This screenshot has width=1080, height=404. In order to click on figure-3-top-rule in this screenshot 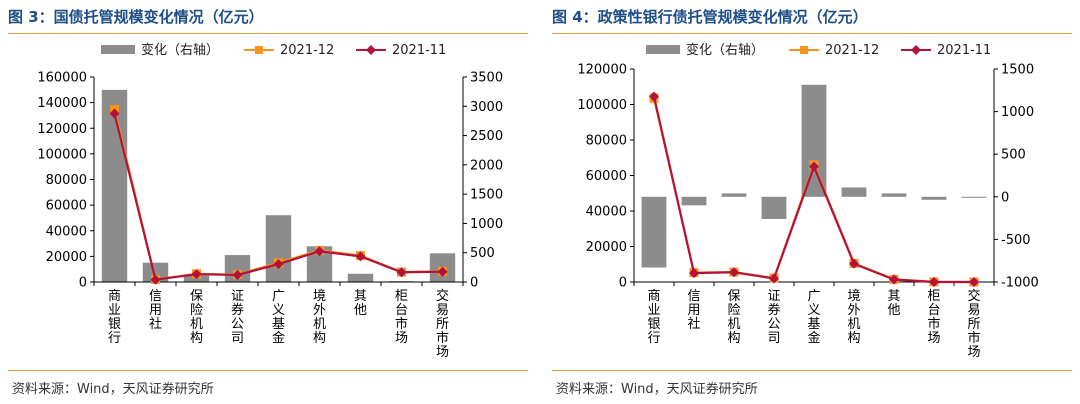, I will do `click(268, 33)`.